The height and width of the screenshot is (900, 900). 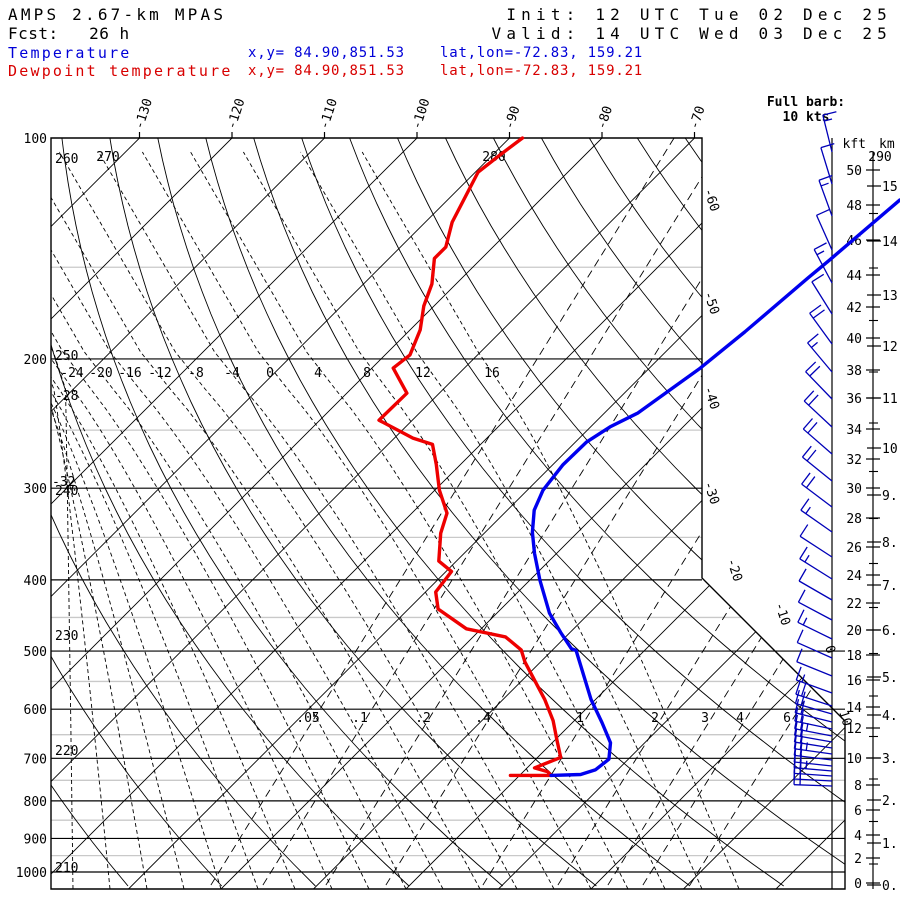 What do you see at coordinates (879, 157) in the screenshot?
I see `svg-text: 290` at bounding box center [879, 157].